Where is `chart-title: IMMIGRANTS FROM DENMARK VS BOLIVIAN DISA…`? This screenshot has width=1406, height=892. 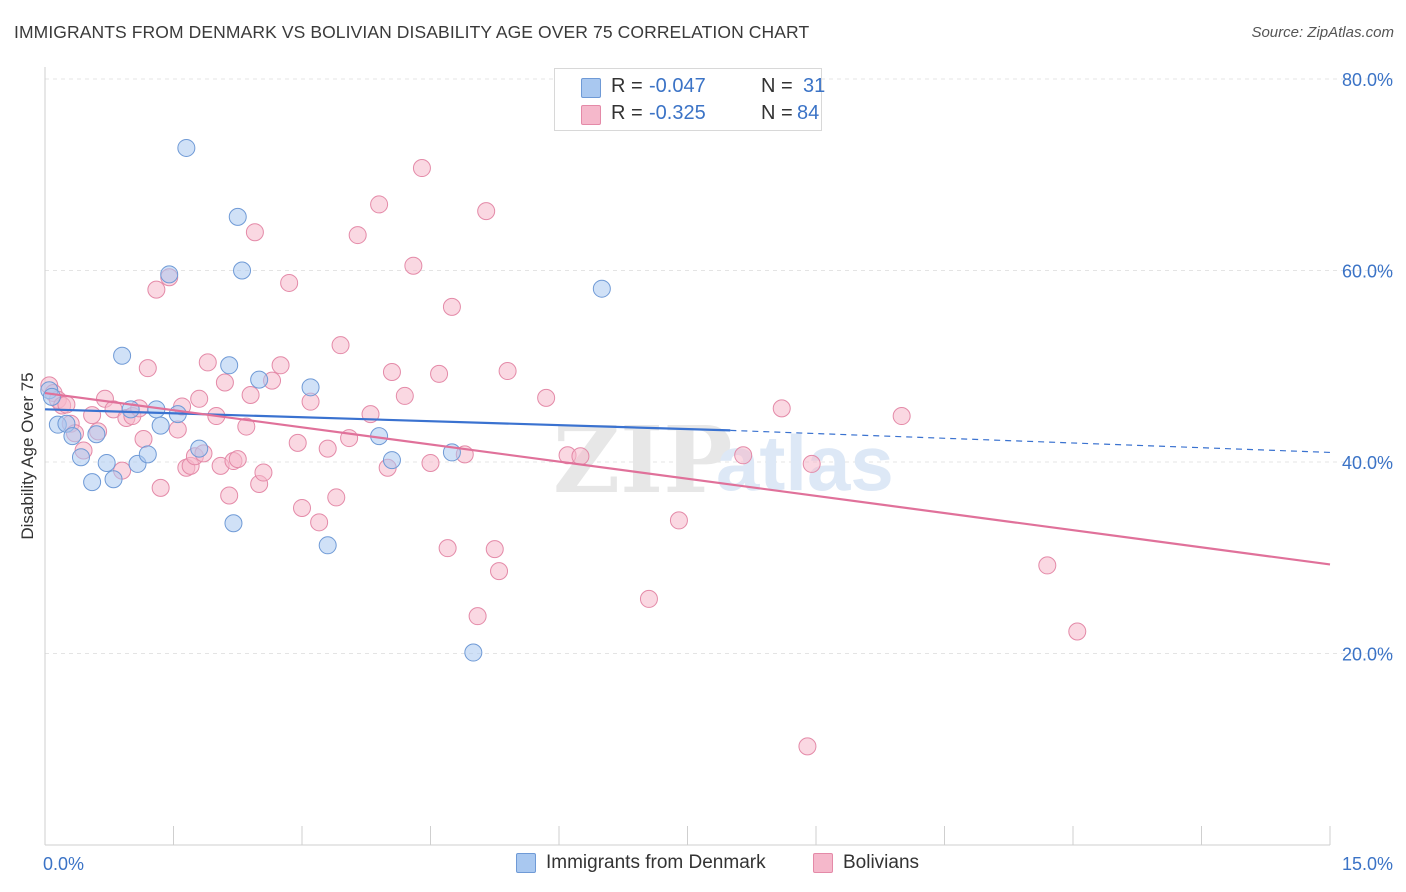 chart-title: IMMIGRANTS FROM DENMARK VS BOLIVIAN DISA… is located at coordinates (412, 32).